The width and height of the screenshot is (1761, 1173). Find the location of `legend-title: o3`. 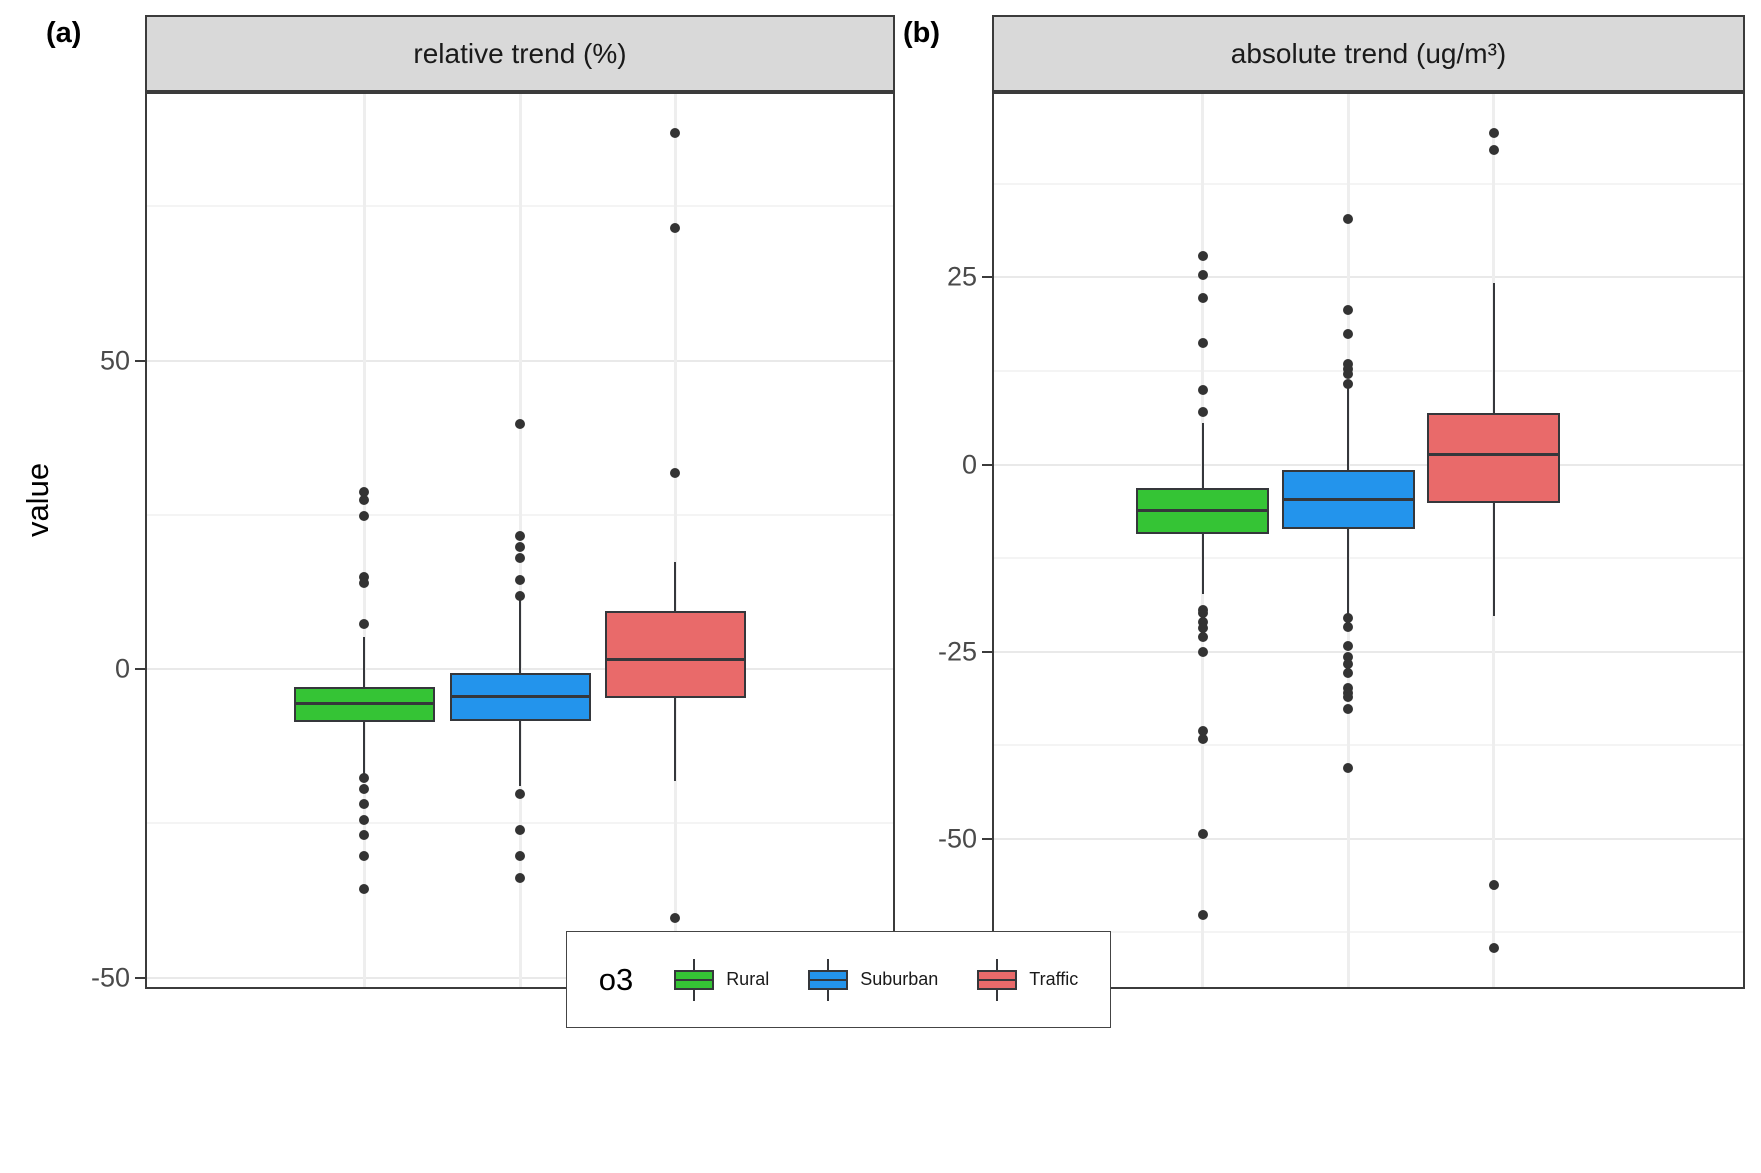

legend-title: o3 is located at coordinates (616, 979).